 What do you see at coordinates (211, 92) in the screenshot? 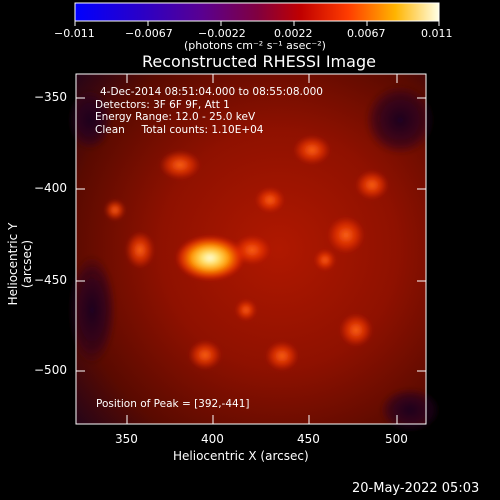
I see `info-line-1: 4-Dec-2014 08:51:04.000 to 08:55:08.000` at bounding box center [211, 92].